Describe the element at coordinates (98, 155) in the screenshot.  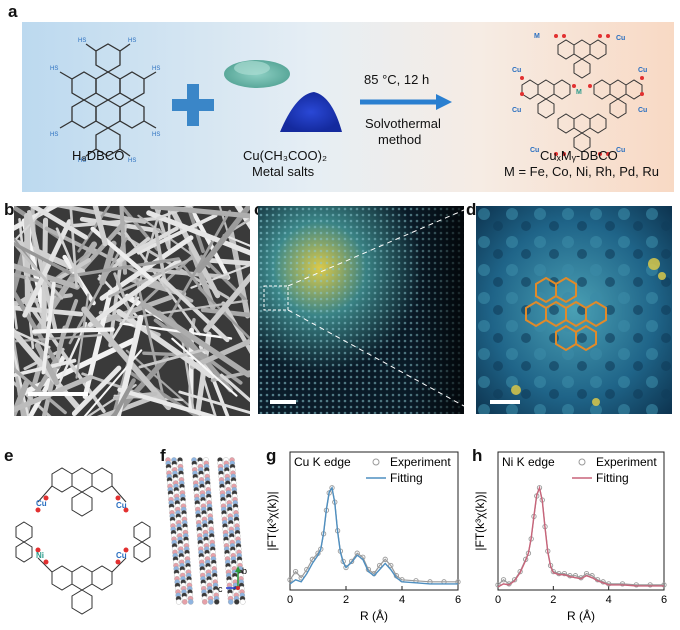
I see `reactant-name: H₈DBCO` at that location.